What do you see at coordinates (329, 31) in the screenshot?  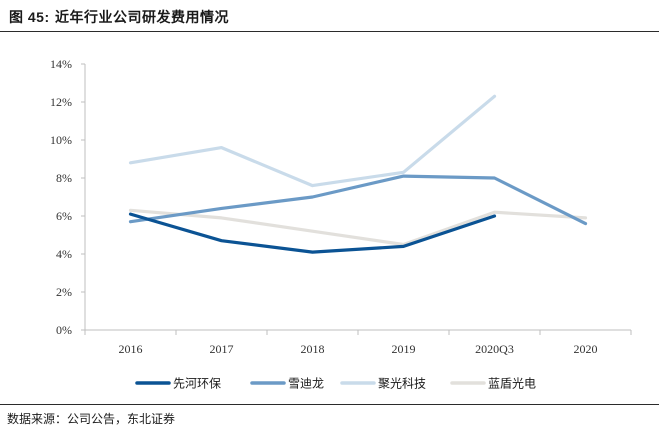 I see `title-divider` at bounding box center [329, 31].